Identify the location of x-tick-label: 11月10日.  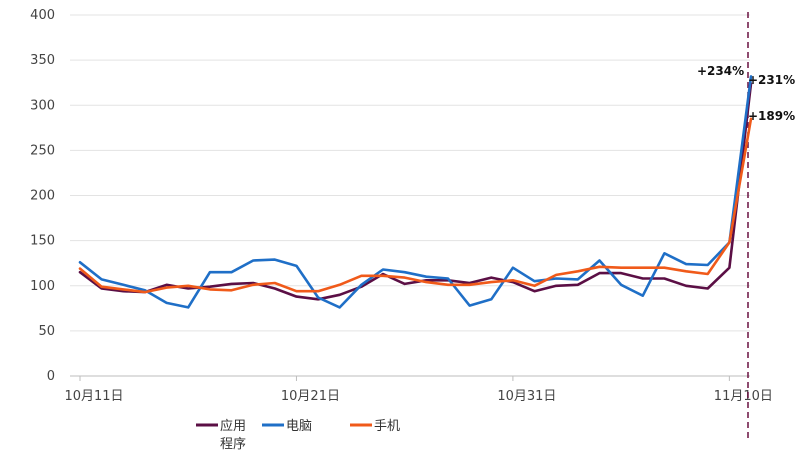
(743, 396).